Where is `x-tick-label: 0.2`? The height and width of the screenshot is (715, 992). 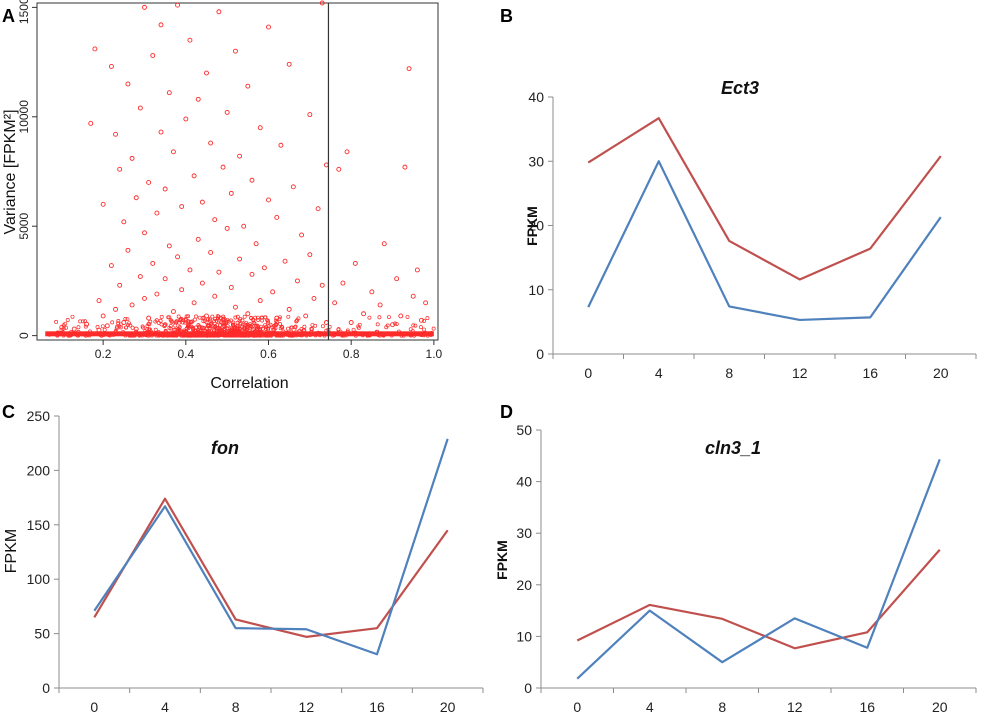 x-tick-label: 0.2 is located at coordinates (103, 354).